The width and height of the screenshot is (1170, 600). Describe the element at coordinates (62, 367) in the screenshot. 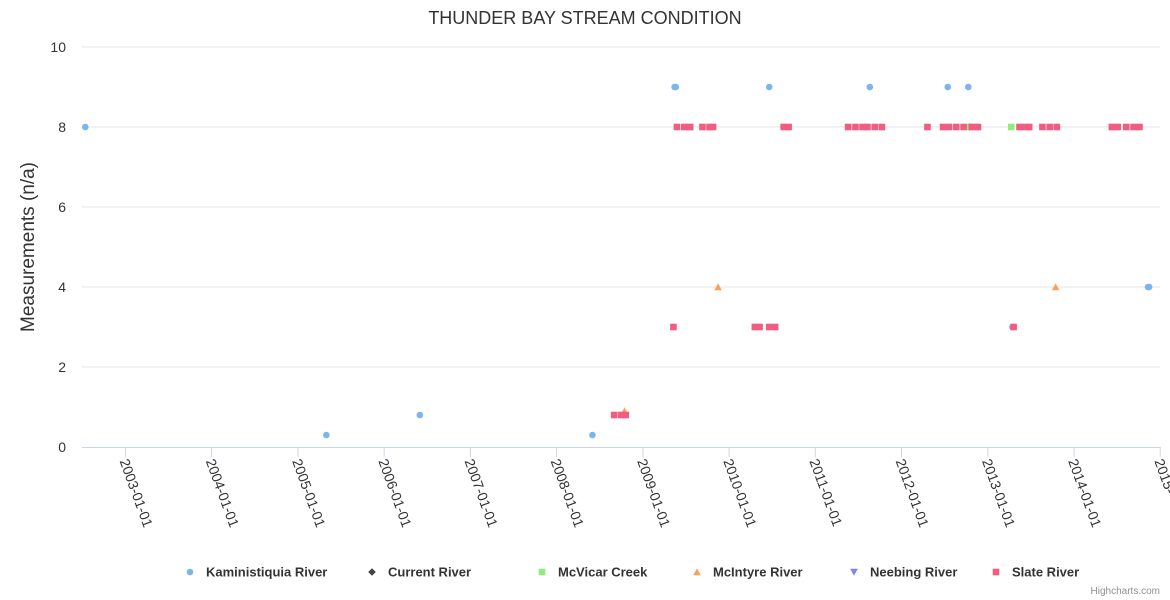

I see `y-tick-label: 2` at that location.